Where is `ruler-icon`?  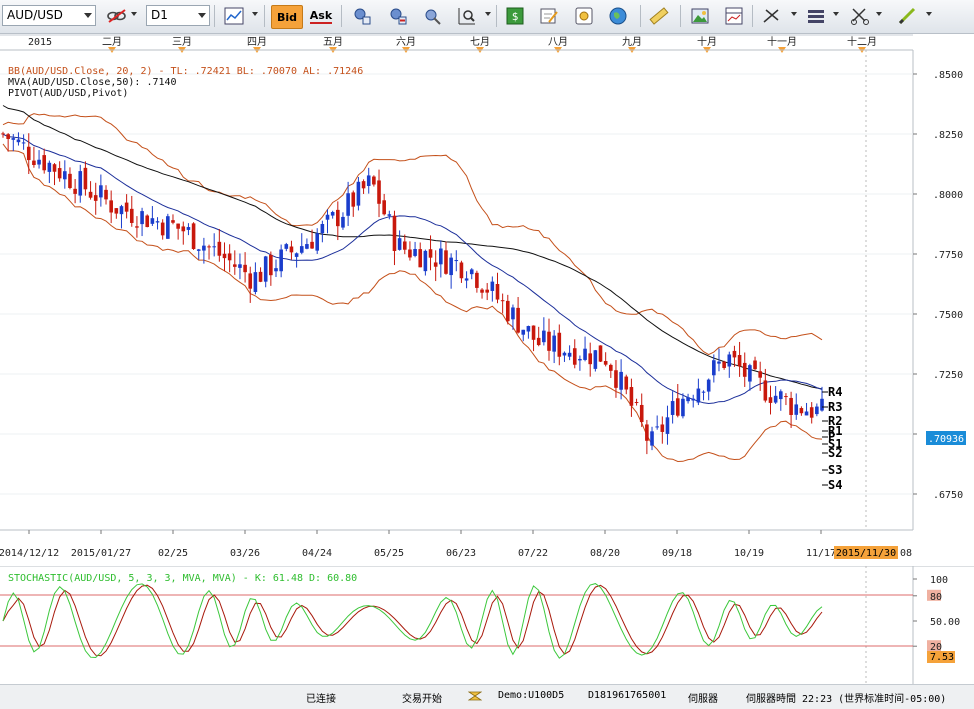
ruler-icon is located at coordinates (659, 16).